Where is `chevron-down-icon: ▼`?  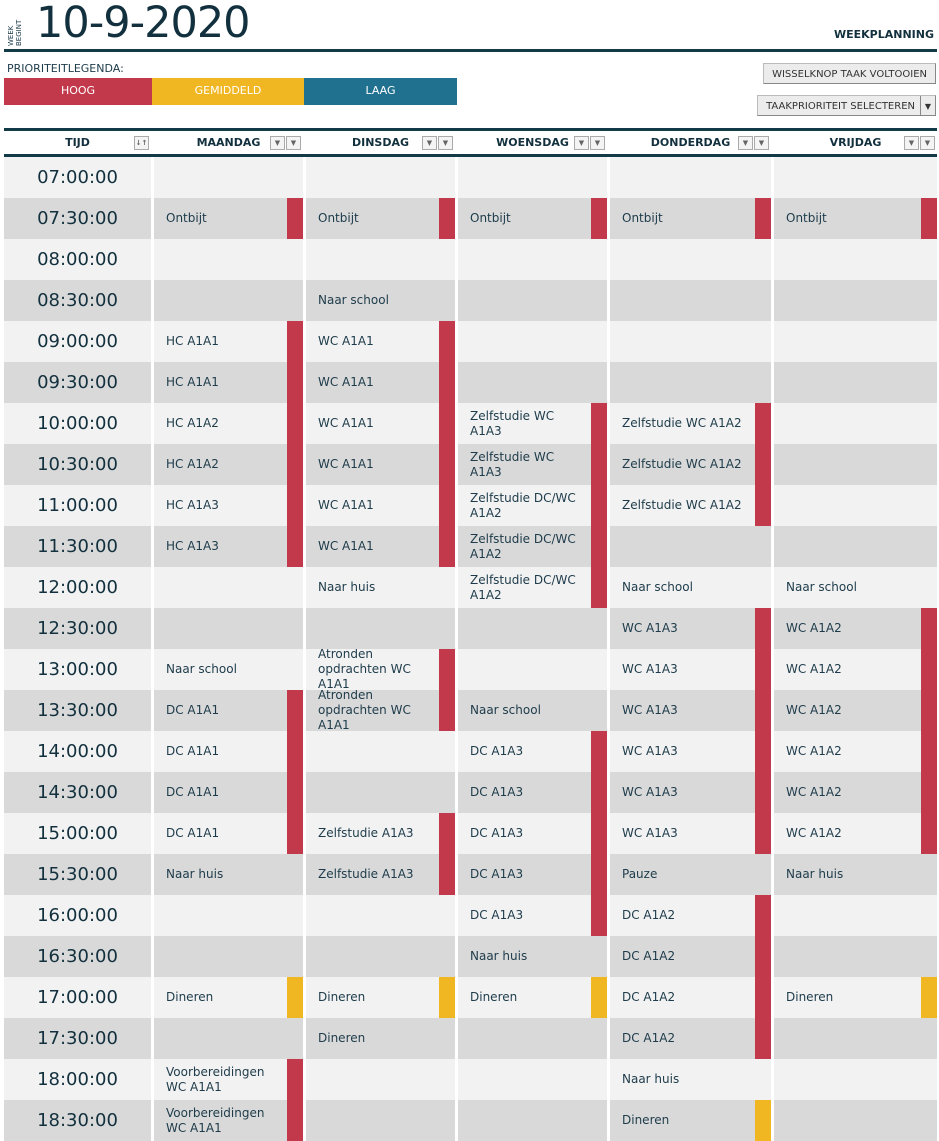 chevron-down-icon: ▼ is located at coordinates (927, 105).